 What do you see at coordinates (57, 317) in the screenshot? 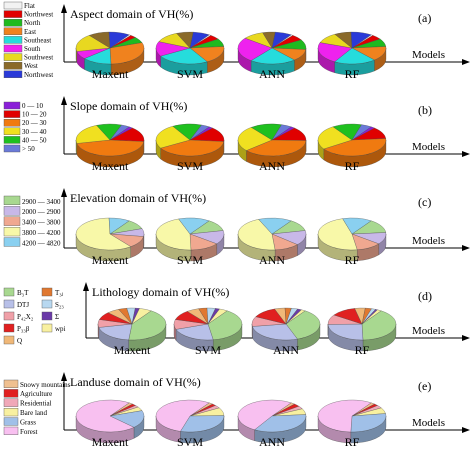
I see `legend-label: Σ` at bounding box center [57, 317].